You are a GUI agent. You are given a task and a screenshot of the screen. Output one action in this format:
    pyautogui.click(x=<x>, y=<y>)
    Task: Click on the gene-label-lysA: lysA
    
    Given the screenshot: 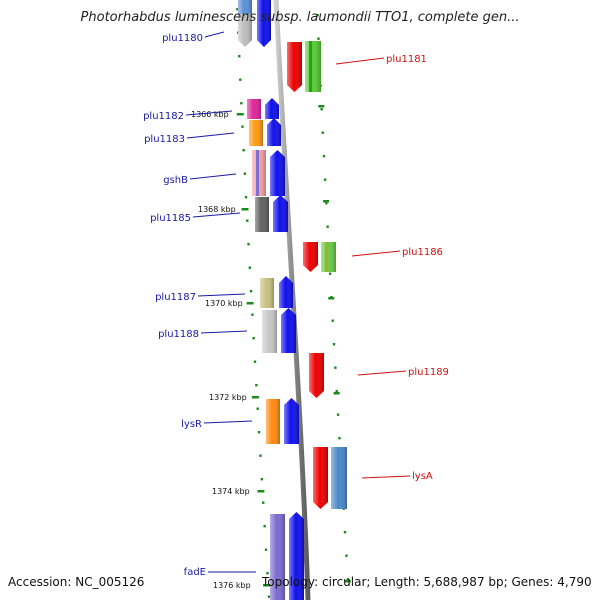 What is the action you would take?
    pyautogui.click(x=422, y=476)
    